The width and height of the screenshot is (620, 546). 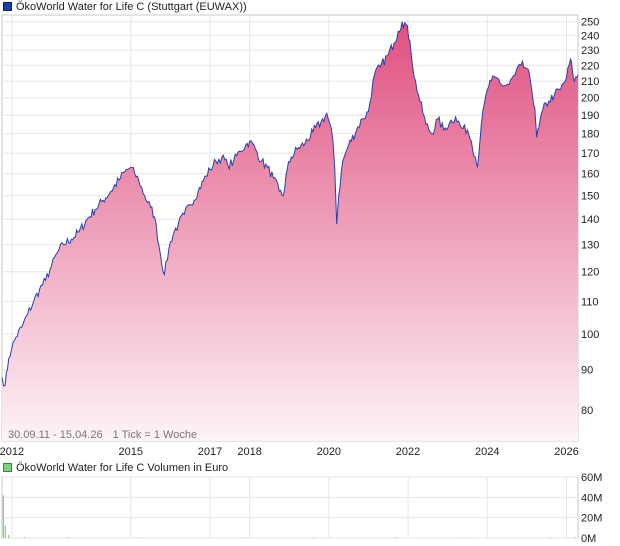 What do you see at coordinates (590, 51) in the screenshot?
I see `price-y-tick-label: 230` at bounding box center [590, 51].